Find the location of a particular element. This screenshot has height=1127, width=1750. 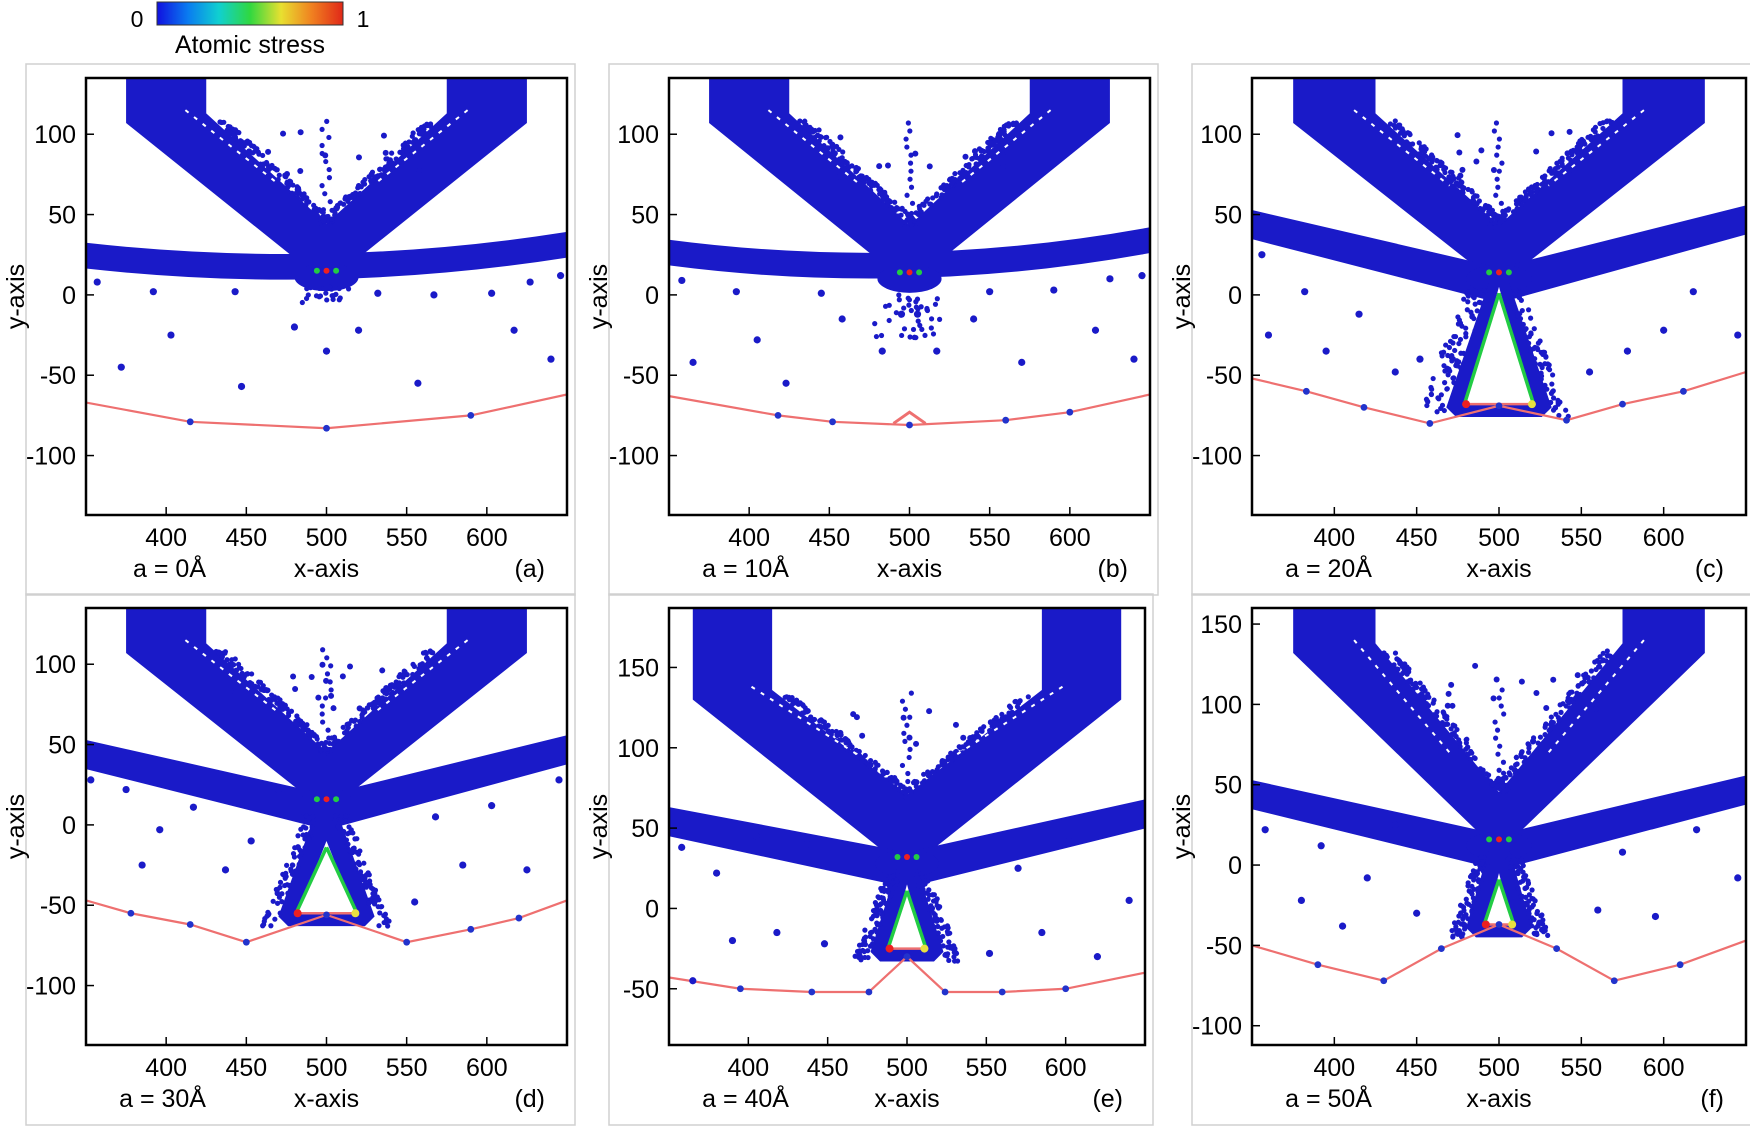

tip-structure is located at coordinates (909, 182).